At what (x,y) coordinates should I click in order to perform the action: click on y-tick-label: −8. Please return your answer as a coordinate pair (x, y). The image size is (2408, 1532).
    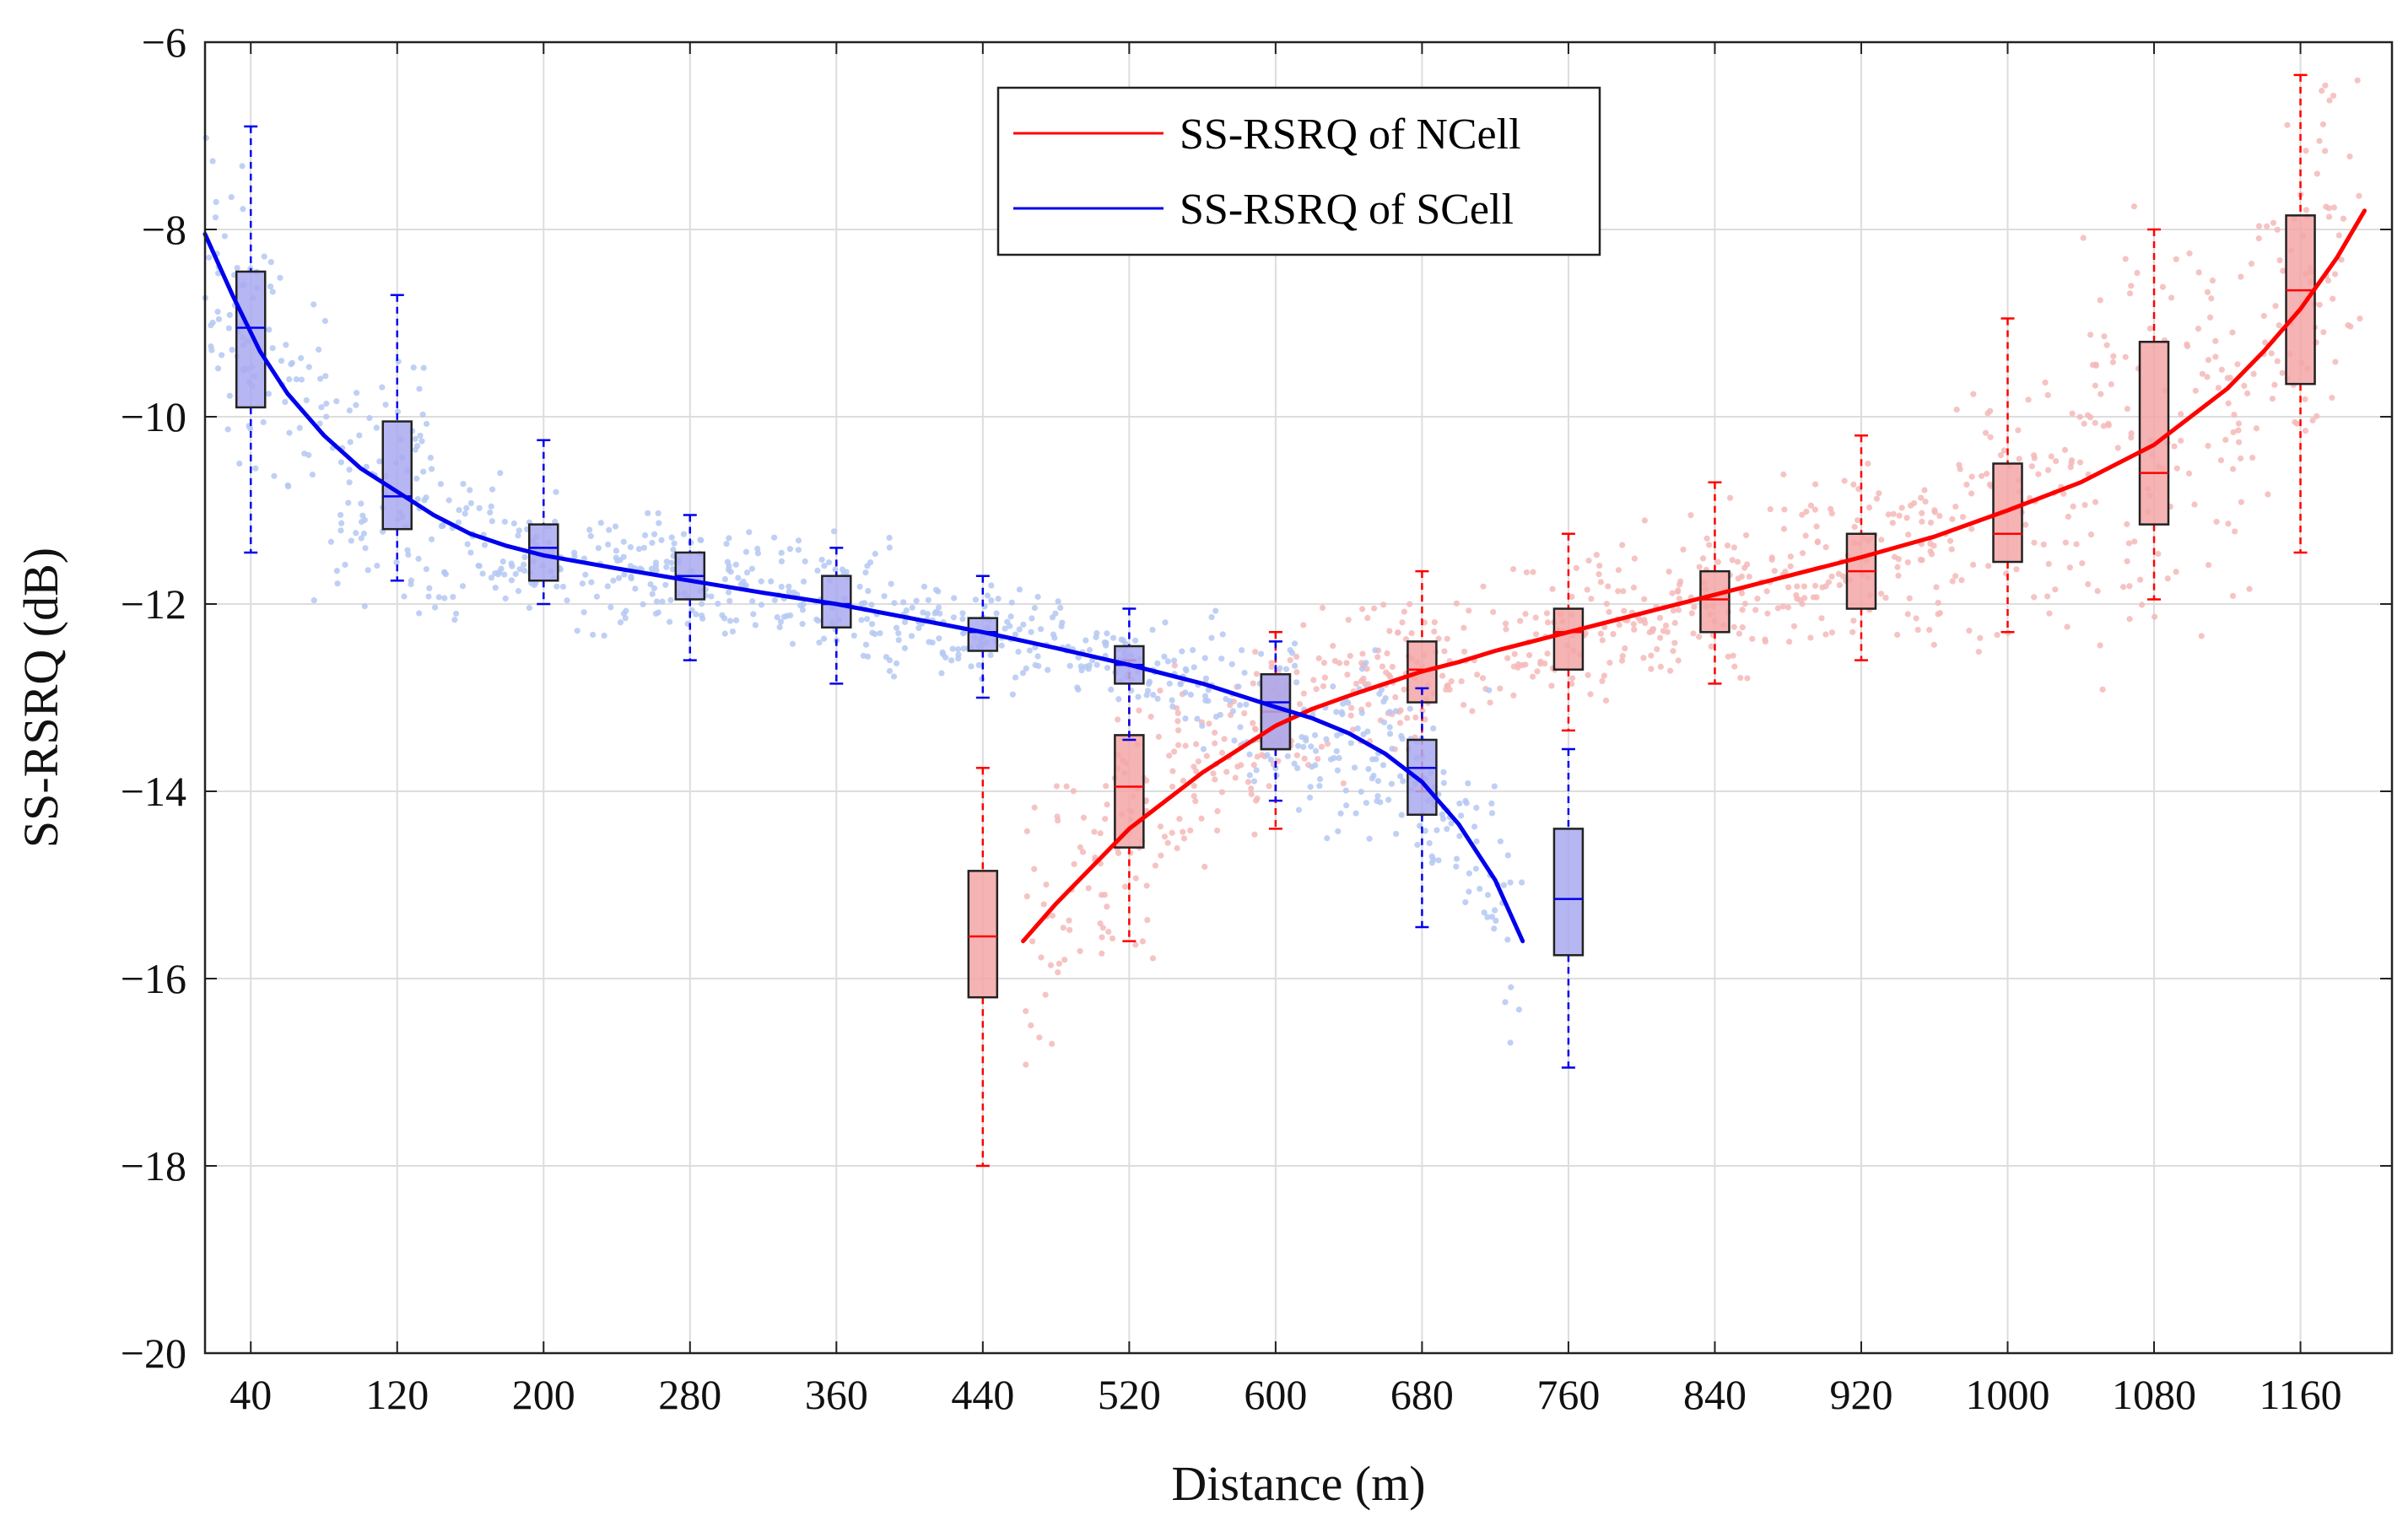
    Looking at the image, I should click on (164, 229).